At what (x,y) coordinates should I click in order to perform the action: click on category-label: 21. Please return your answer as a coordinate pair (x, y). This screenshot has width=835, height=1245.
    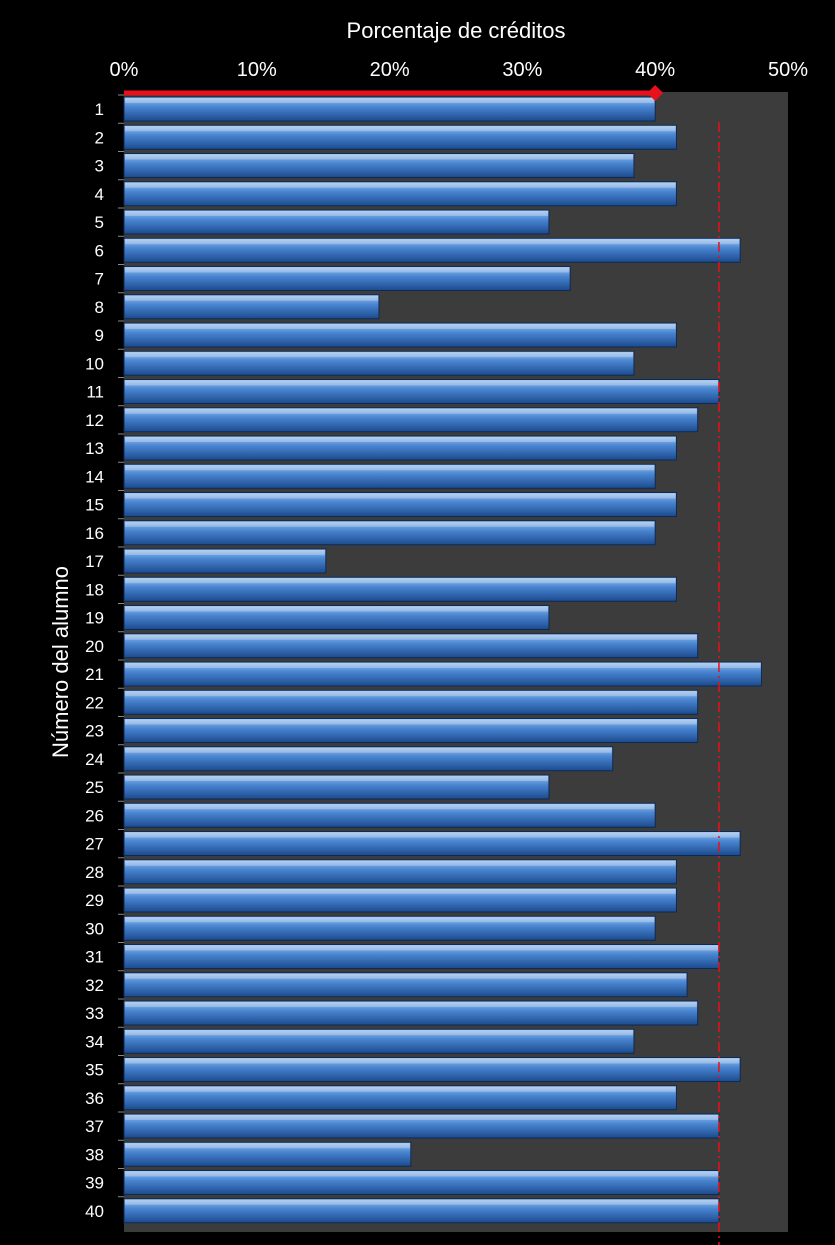
    Looking at the image, I should click on (94, 674).